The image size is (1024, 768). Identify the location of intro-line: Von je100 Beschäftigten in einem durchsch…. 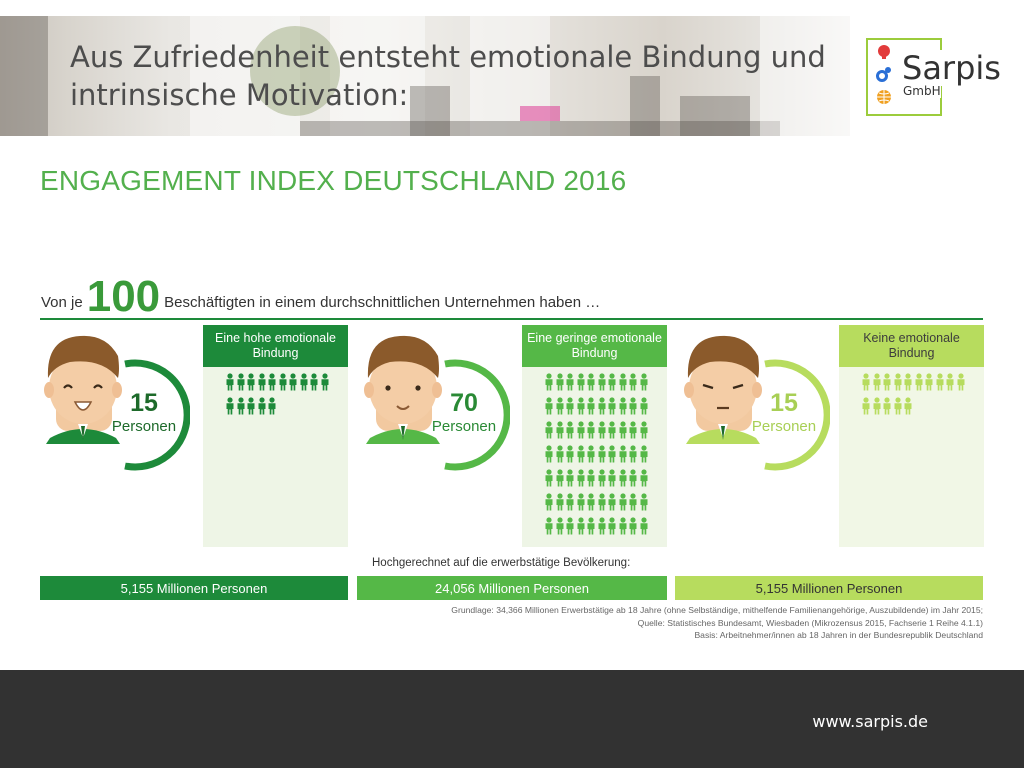
(321, 296).